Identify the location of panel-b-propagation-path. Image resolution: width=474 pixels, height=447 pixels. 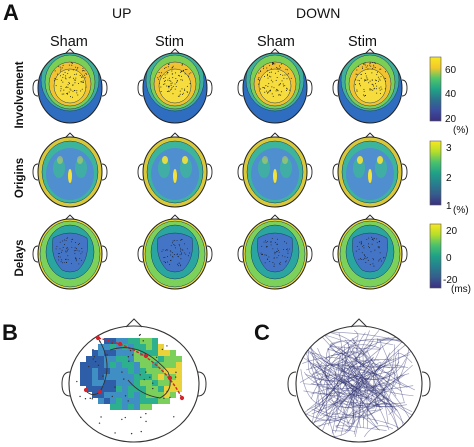
(140, 368).